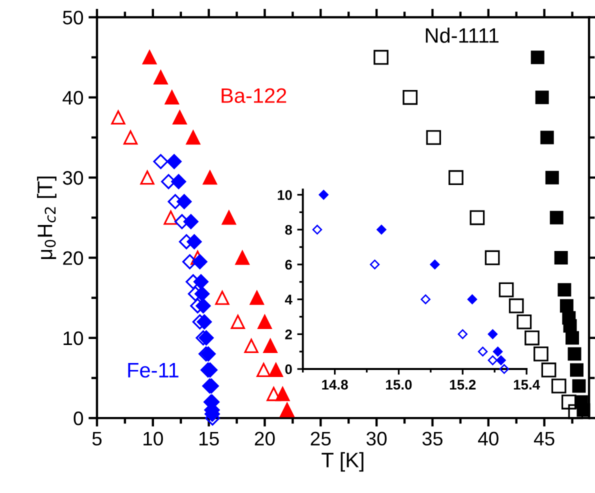 This screenshot has width=595, height=493. What do you see at coordinates (46, 217) in the screenshot?
I see `y-axis-title: μ$_{0}$H$_{c2}$ [T]` at bounding box center [46, 217].